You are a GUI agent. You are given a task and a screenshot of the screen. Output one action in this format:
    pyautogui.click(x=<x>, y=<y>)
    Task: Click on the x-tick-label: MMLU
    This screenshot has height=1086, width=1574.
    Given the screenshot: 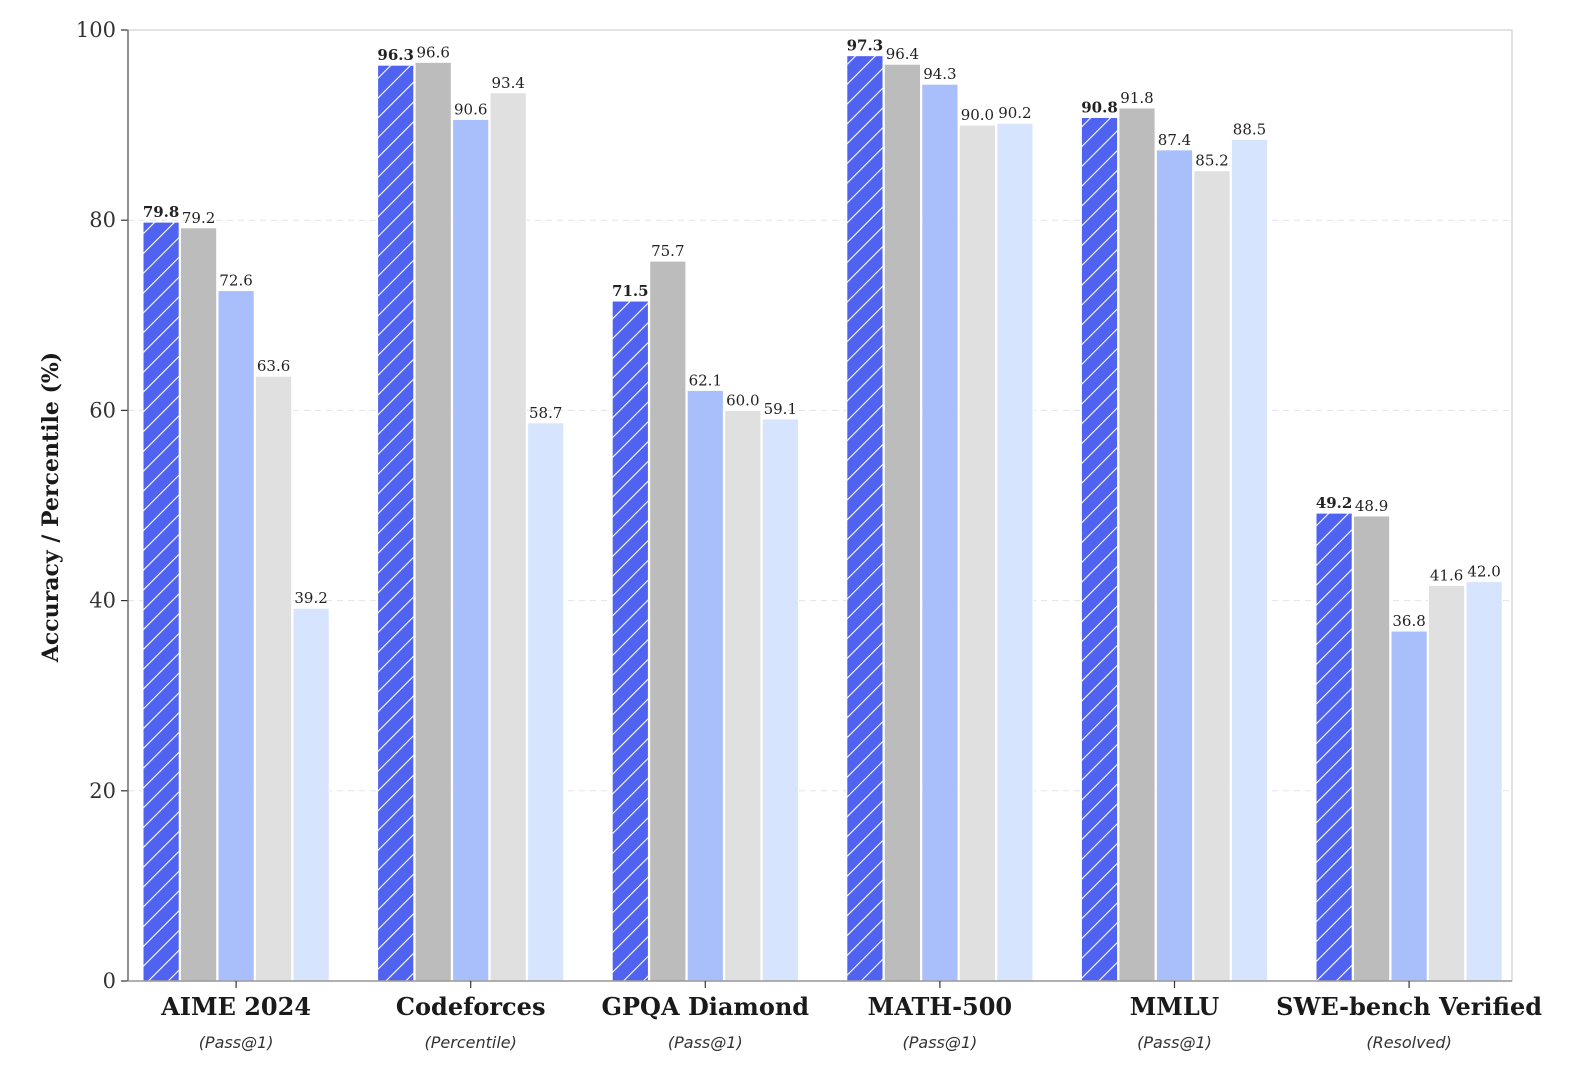 What is the action you would take?
    pyautogui.click(x=1175, y=1006)
    